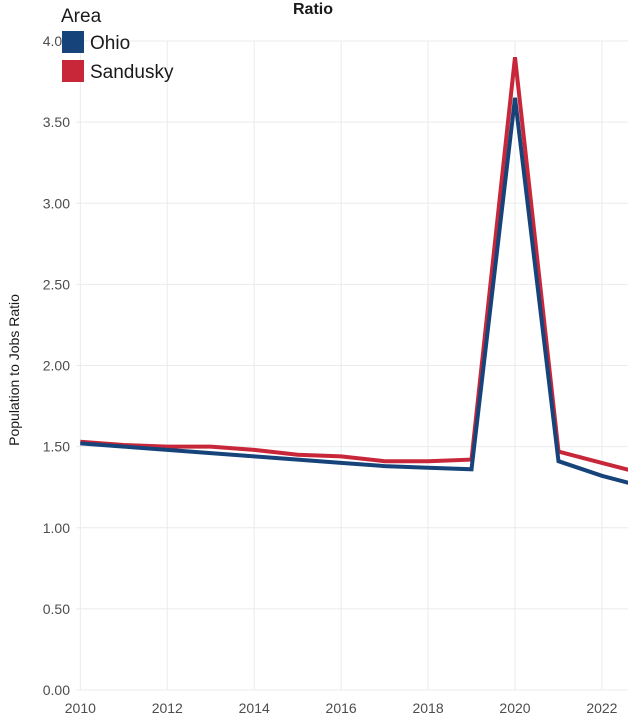  Describe the element at coordinates (73, 71) in the screenshot. I see `legend-swatch-sandusky` at that location.